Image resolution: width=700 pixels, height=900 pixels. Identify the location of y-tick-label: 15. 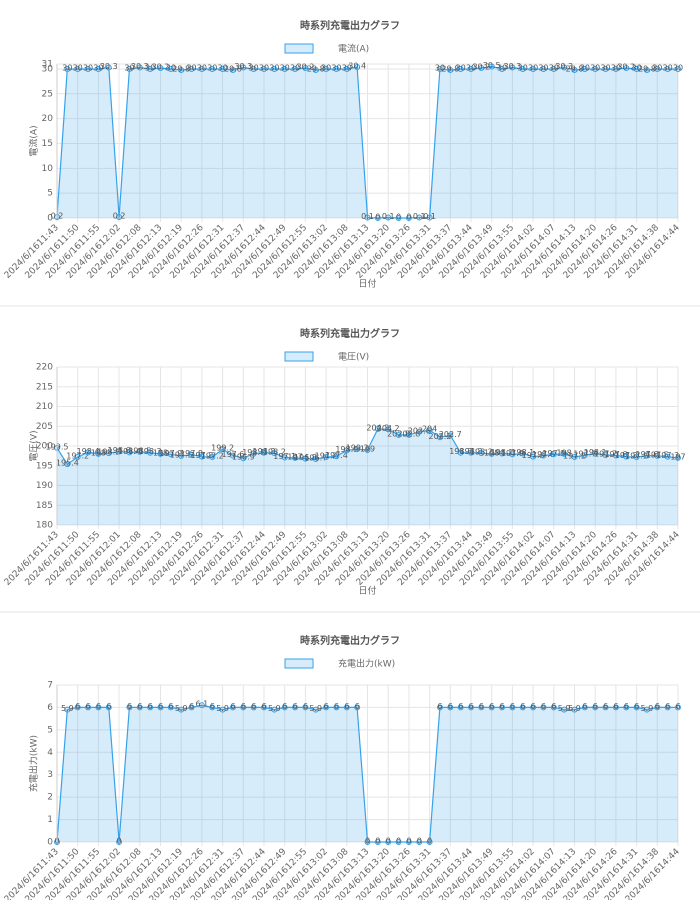
(47, 144).